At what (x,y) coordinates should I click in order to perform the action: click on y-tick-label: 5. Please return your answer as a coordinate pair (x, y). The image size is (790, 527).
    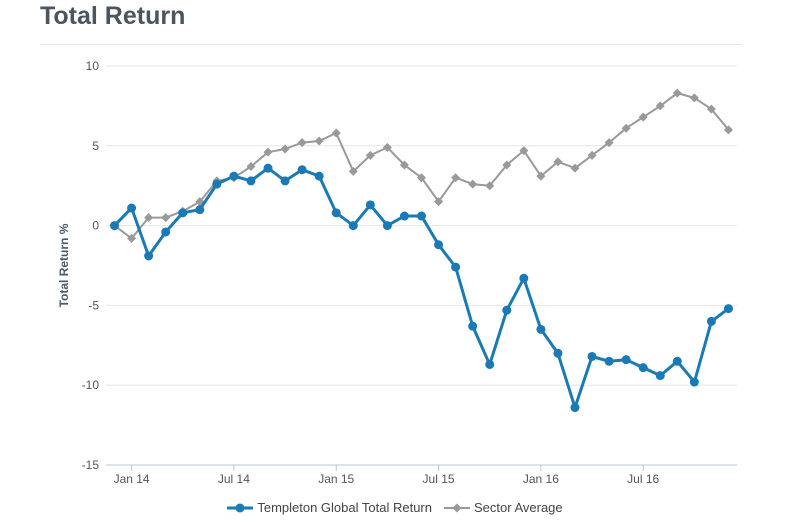
    Looking at the image, I should click on (95, 146).